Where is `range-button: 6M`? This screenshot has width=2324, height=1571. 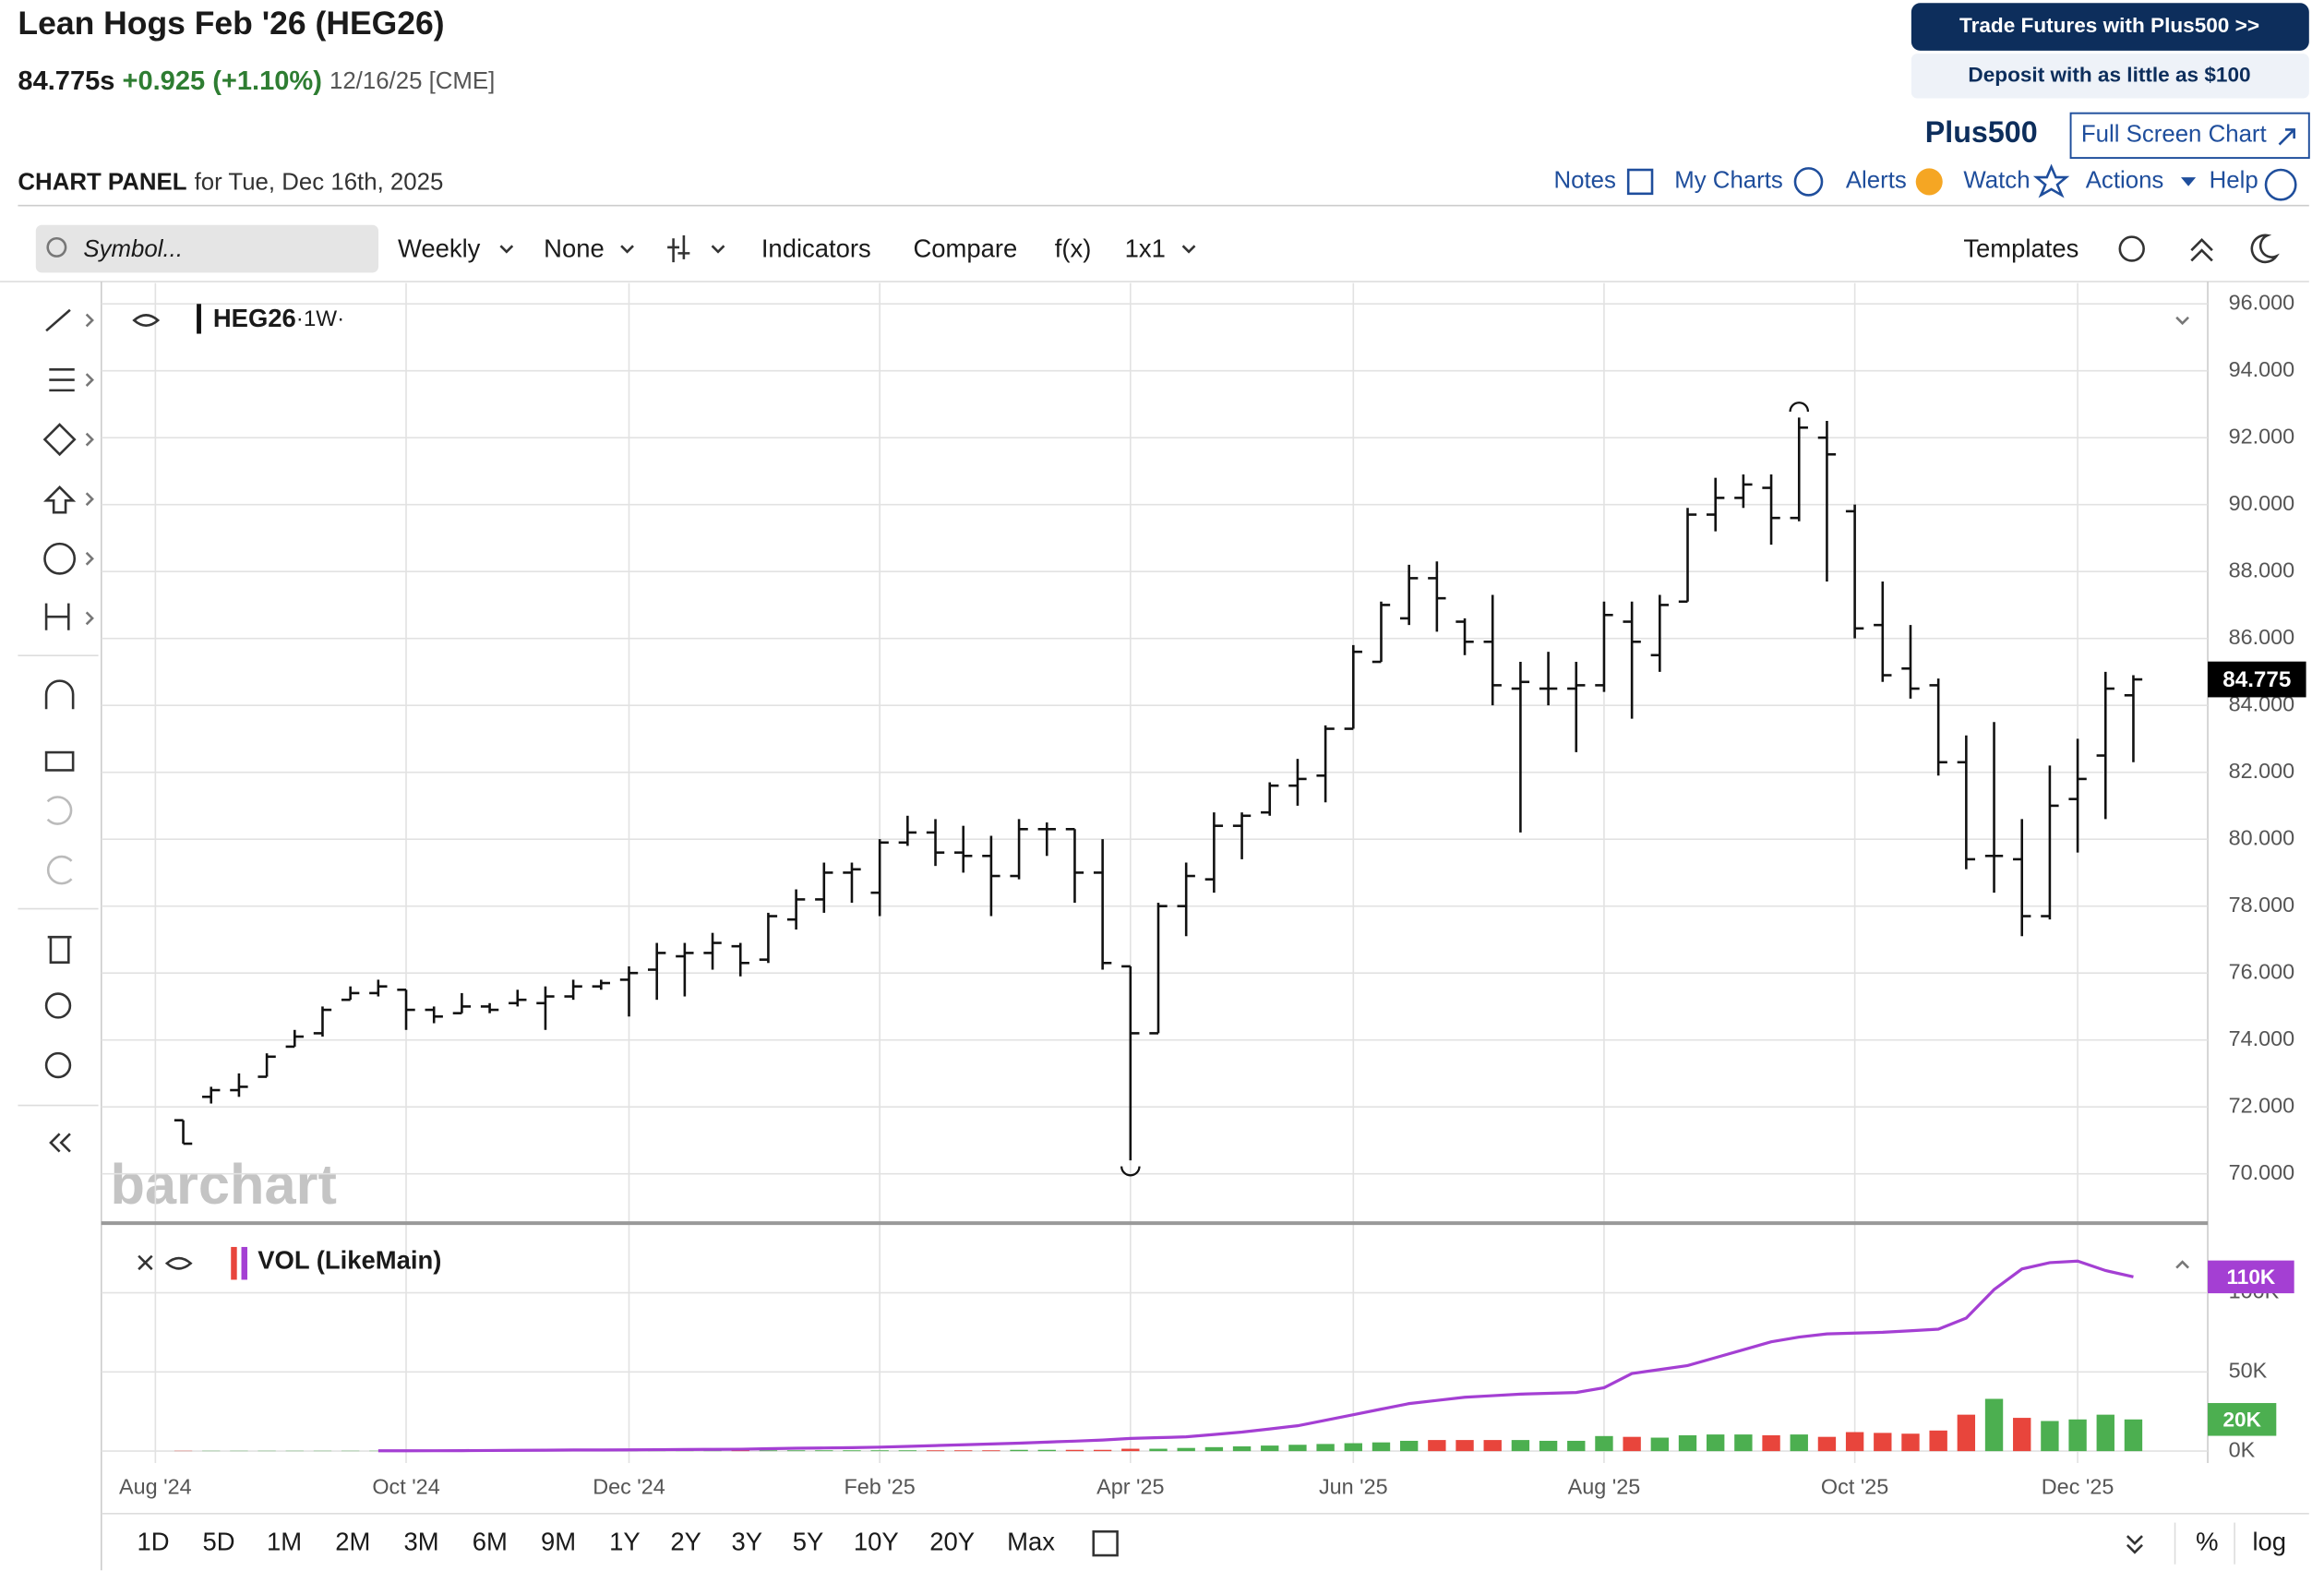
range-button: 6M is located at coordinates (490, 1541).